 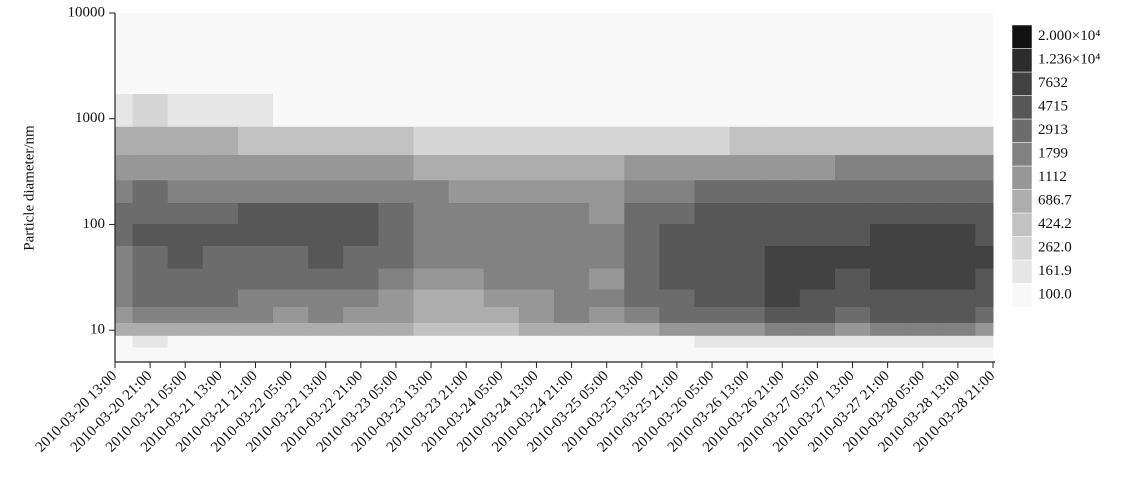 I want to click on colorbar-label: 262.0, so click(x=1055, y=248).